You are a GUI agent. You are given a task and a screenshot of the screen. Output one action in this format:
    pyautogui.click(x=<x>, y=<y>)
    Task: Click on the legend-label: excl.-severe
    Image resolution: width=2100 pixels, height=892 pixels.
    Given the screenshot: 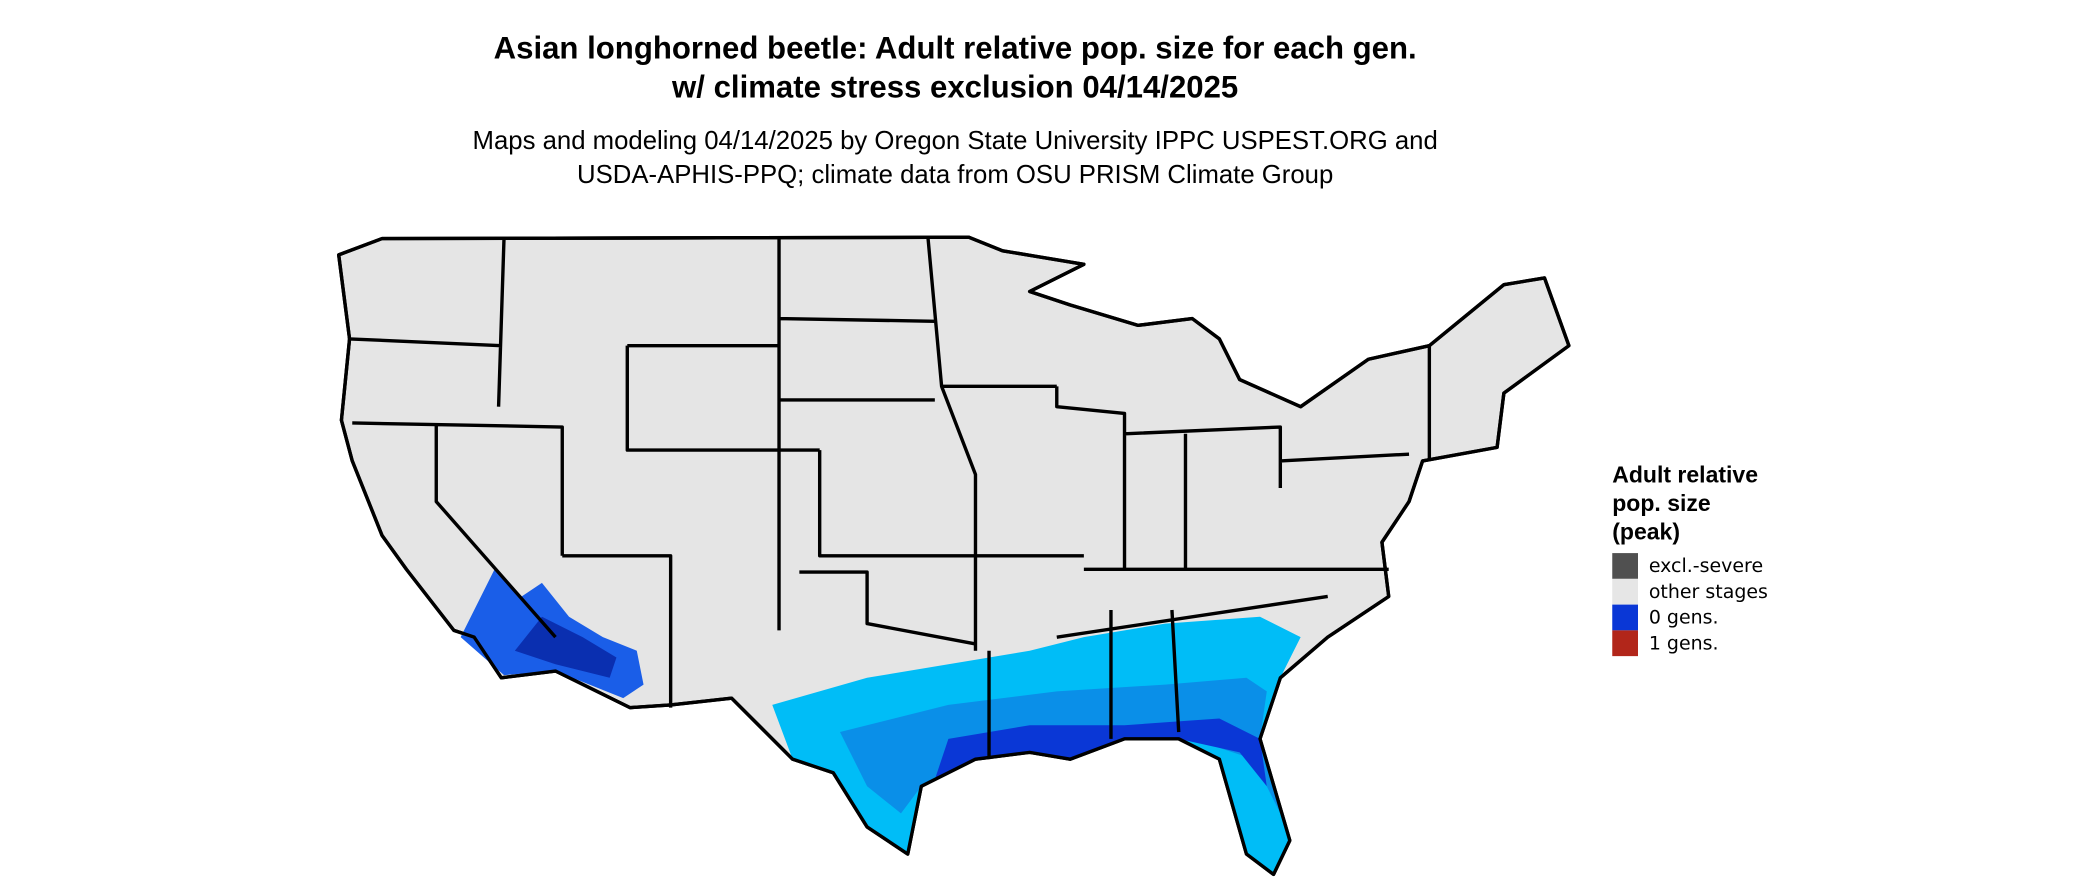 What is the action you would take?
    pyautogui.click(x=1706, y=566)
    